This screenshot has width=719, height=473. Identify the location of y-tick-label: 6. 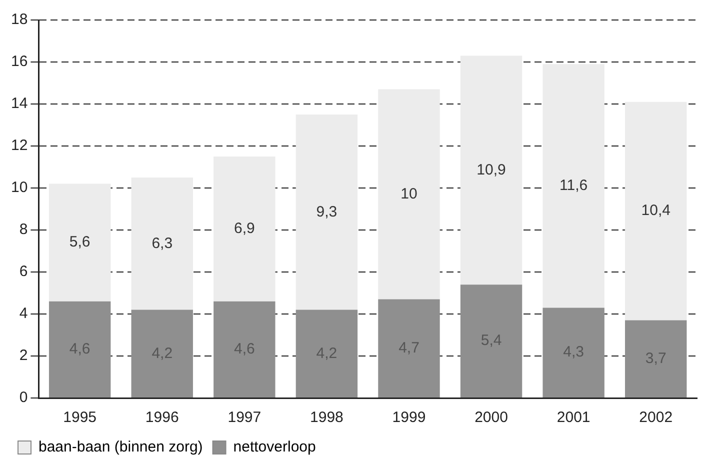
(23, 271).